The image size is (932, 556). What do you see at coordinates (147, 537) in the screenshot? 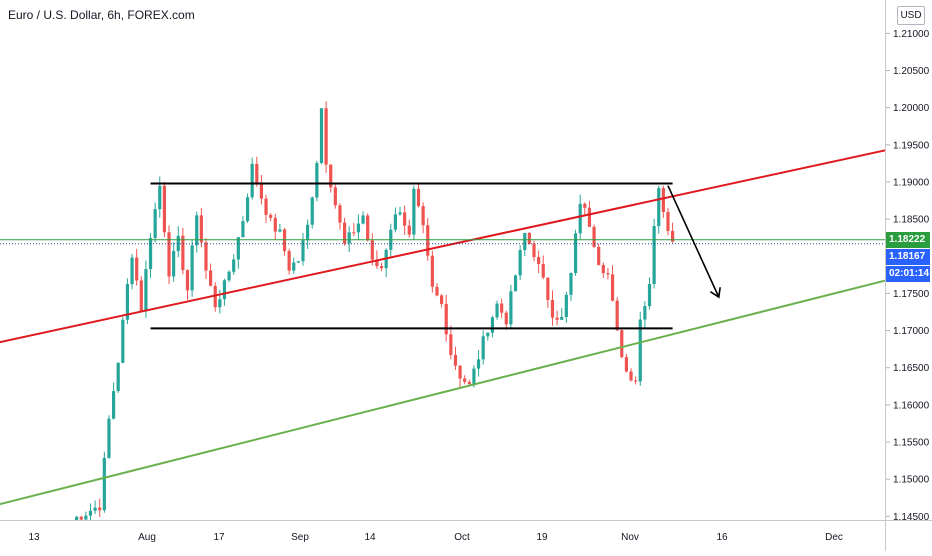
I see `time-tick-label: Aug` at bounding box center [147, 537].